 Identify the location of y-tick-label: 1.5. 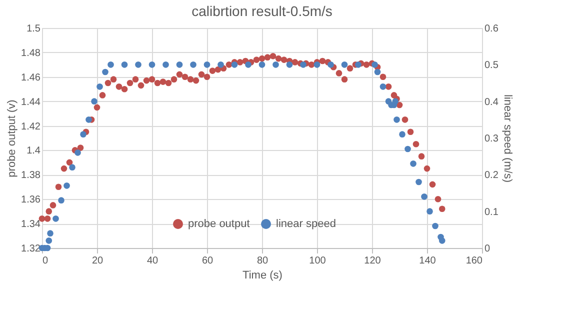
(33, 29).